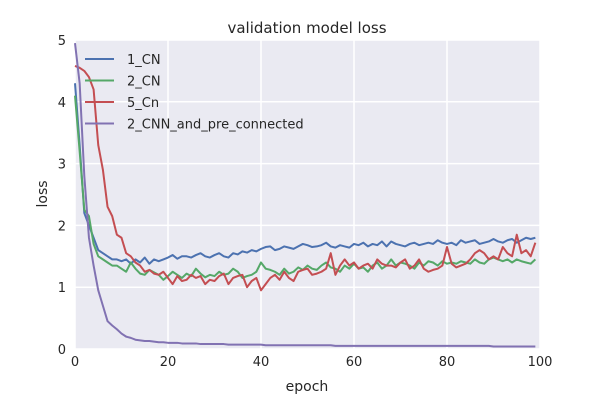 This screenshot has width=600, height=400. I want to click on y-axis-label: loss, so click(43, 193).